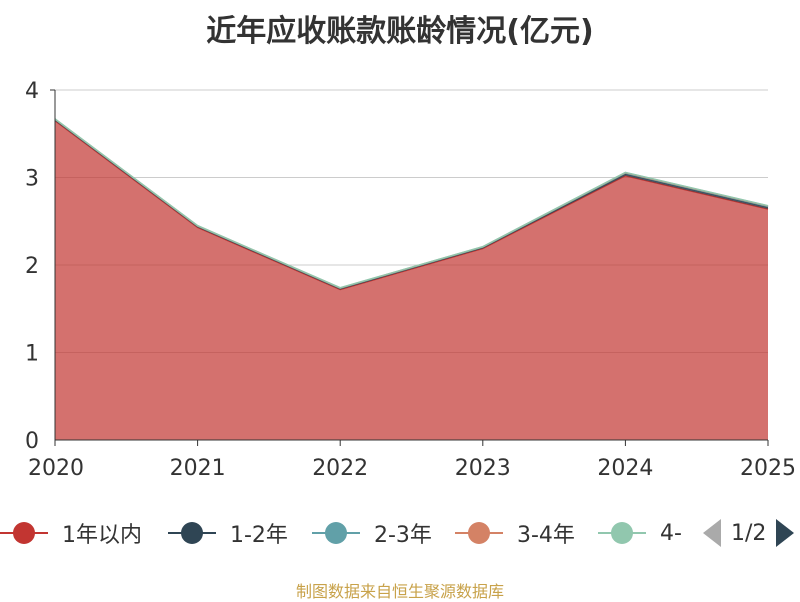 The image size is (800, 602). What do you see at coordinates (32, 441) in the screenshot?
I see `y-tick-label: 0` at bounding box center [32, 441].